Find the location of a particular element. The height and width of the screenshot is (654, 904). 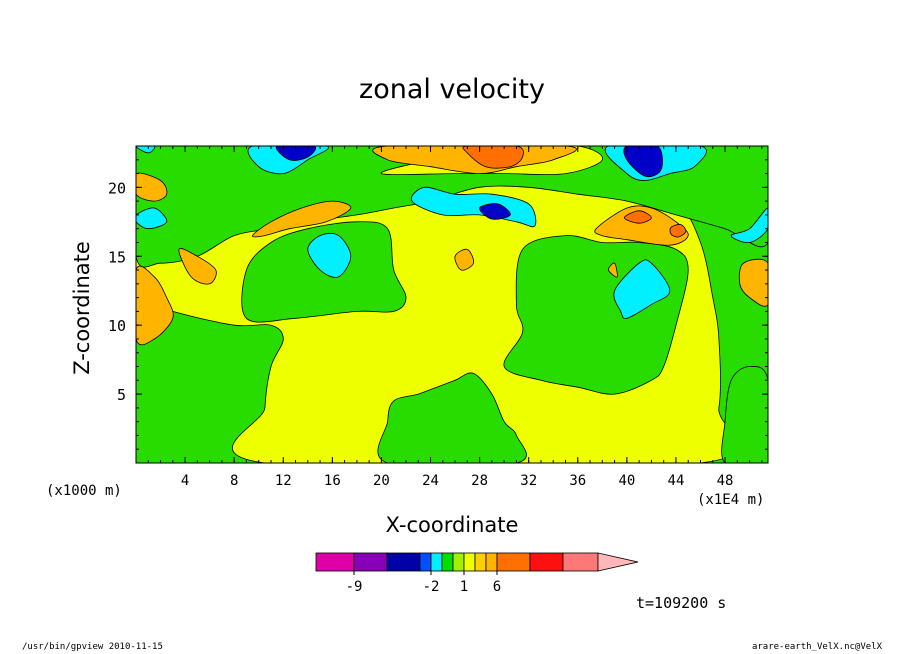

x-unit-label: (x1E4 m) is located at coordinates (731, 500).